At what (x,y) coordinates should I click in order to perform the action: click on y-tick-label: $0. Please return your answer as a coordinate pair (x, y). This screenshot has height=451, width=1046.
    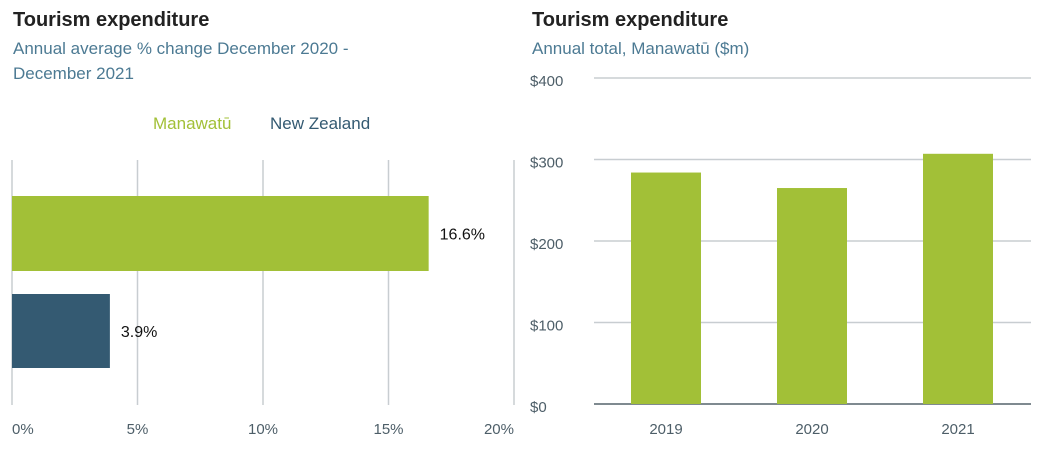
    Looking at the image, I should click on (538, 407).